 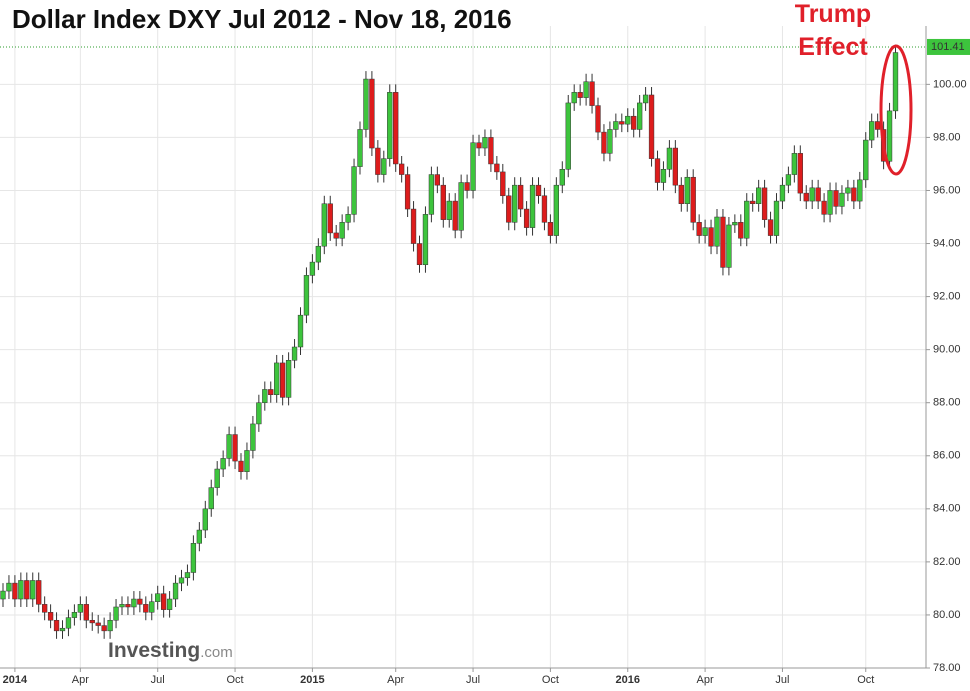 What do you see at coordinates (170, 650) in the screenshot?
I see `watermark: Investing.com` at bounding box center [170, 650].